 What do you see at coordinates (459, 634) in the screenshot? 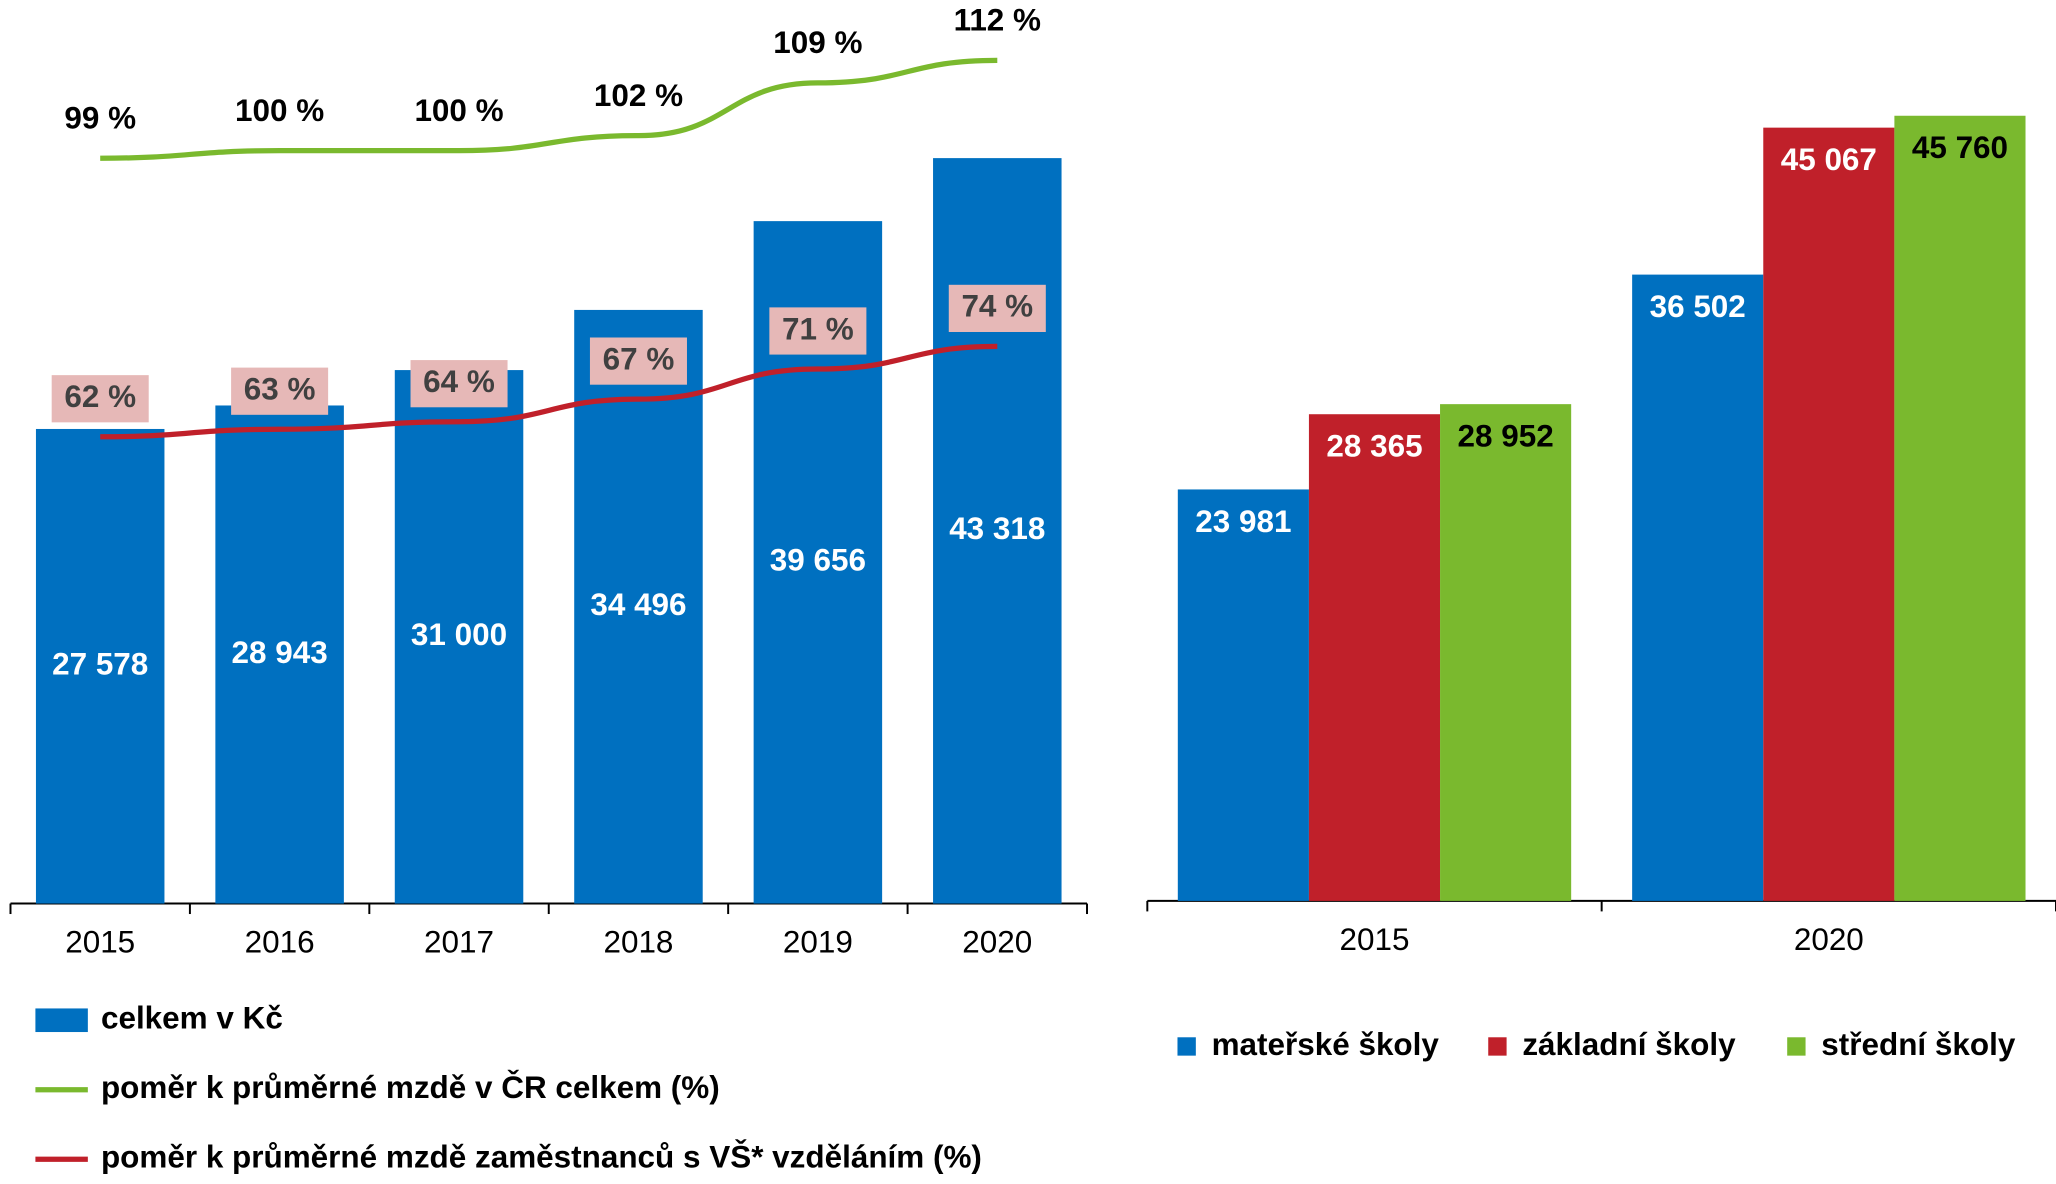
I see `bar-value-label: 31 000` at bounding box center [459, 634].